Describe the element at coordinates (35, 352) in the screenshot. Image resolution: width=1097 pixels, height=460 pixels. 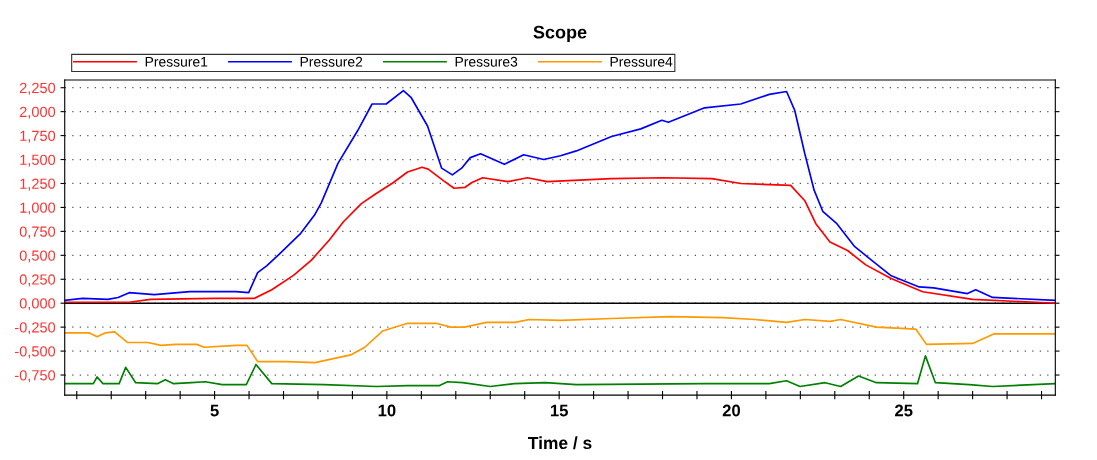
I see `y-tick-label: -0,500` at that location.